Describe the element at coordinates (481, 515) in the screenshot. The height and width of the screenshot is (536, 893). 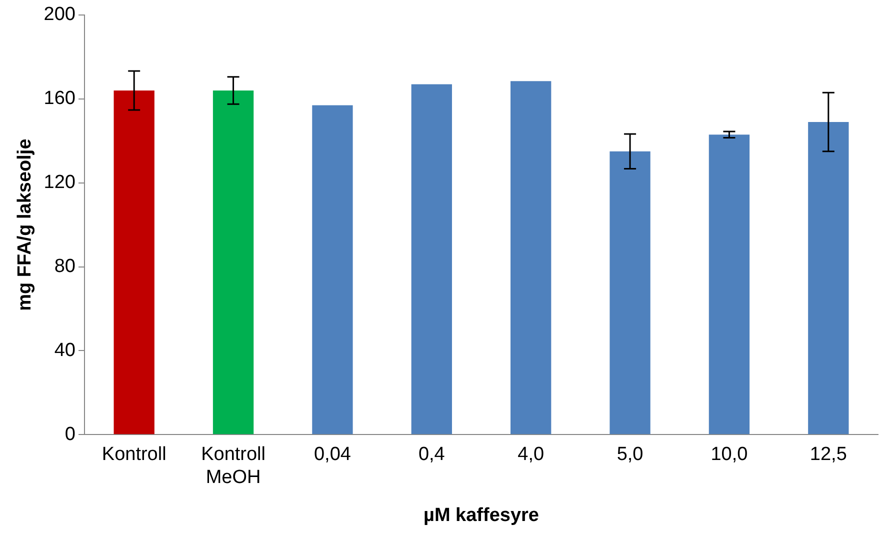
I see `x-axis-title: µM kaffesyre` at that location.